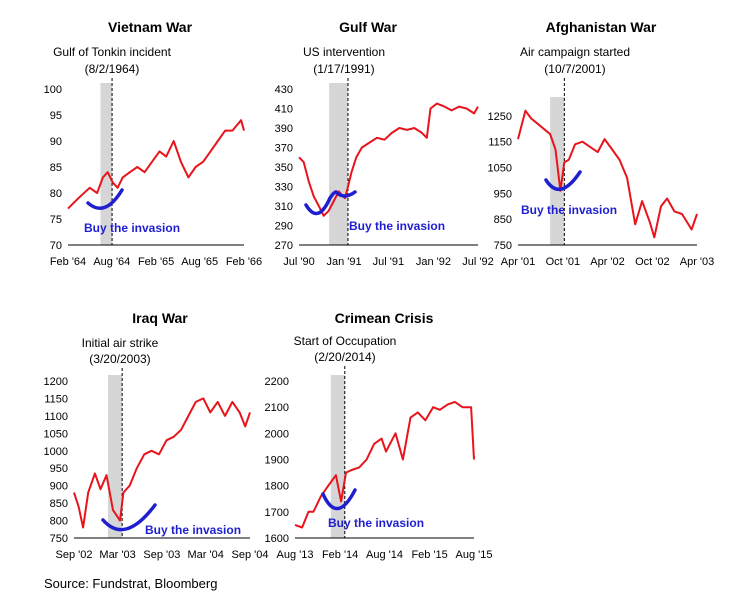  Describe the element at coordinates (119, 359) in the screenshot. I see `event-date-label: (3/20/2003)` at that location.